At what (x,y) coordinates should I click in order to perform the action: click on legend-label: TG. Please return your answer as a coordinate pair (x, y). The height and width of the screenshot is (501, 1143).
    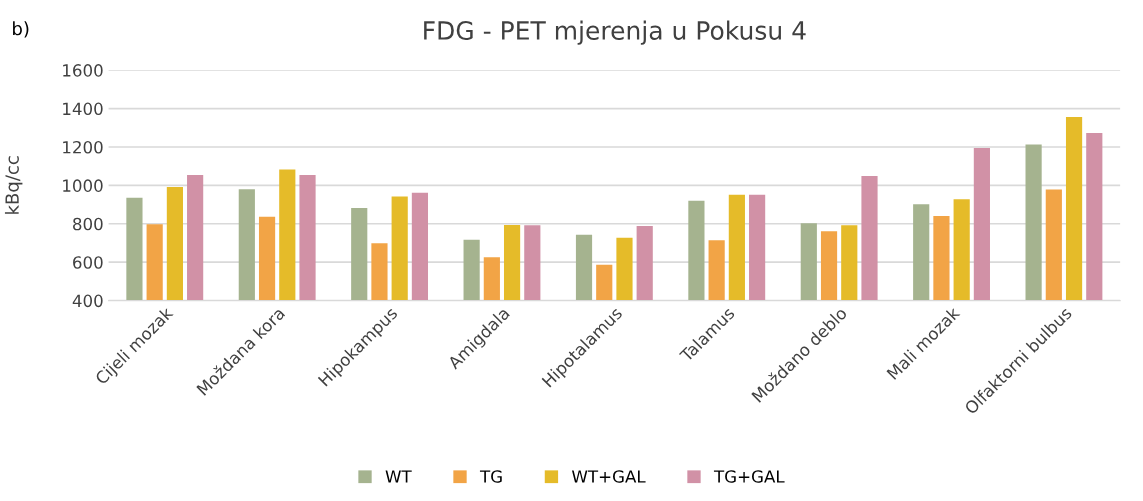
    Looking at the image, I should click on (490, 476).